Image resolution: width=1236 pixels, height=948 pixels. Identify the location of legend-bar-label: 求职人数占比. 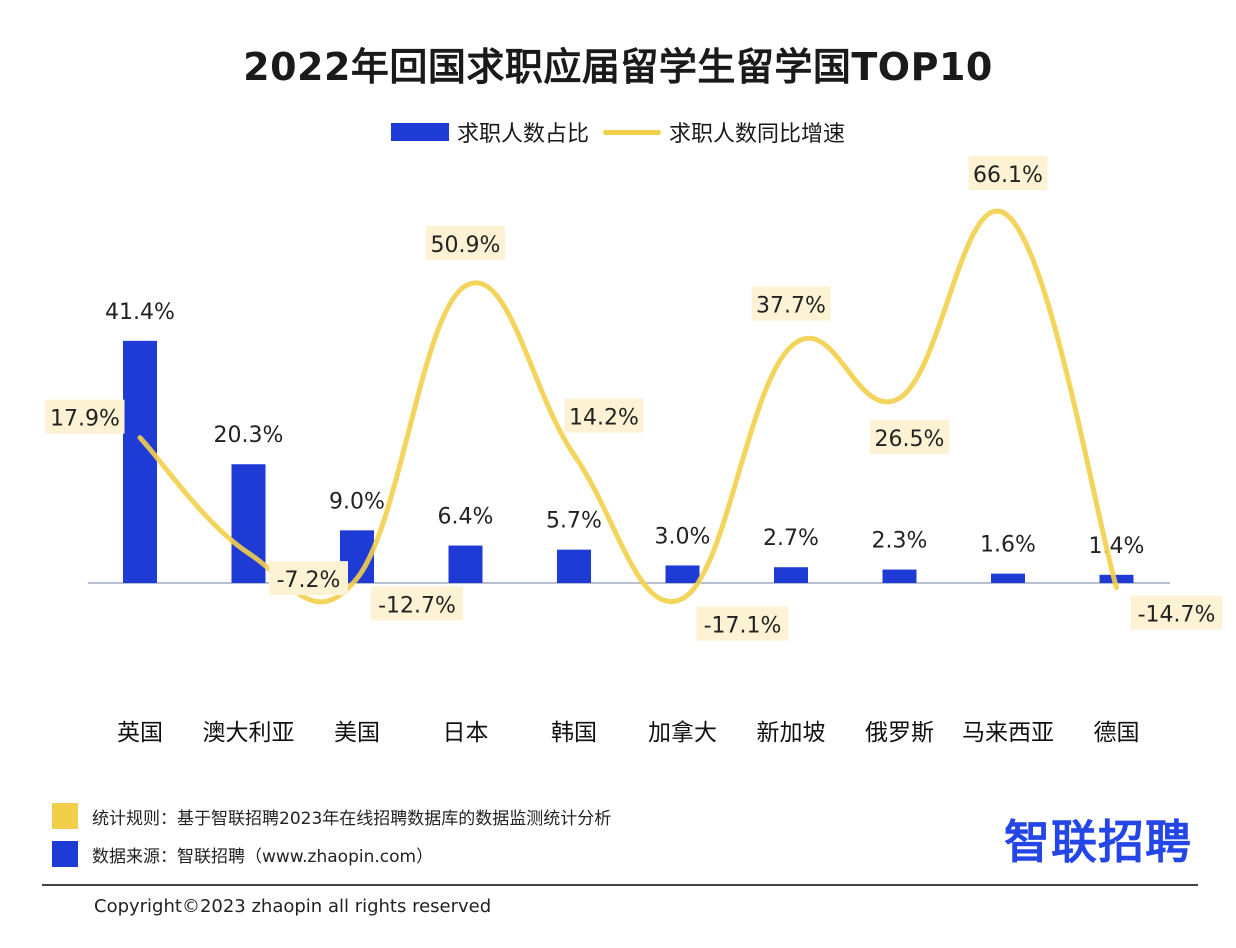
(522, 134).